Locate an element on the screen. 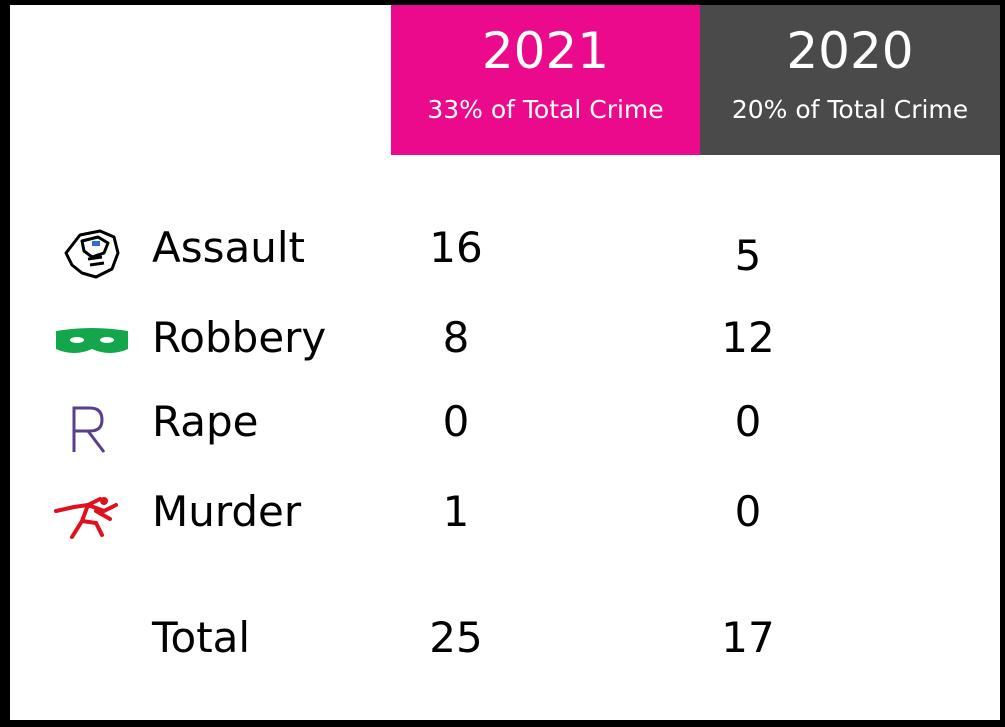 The height and width of the screenshot is (727, 1005). row-value: 16 is located at coordinates (456, 247).